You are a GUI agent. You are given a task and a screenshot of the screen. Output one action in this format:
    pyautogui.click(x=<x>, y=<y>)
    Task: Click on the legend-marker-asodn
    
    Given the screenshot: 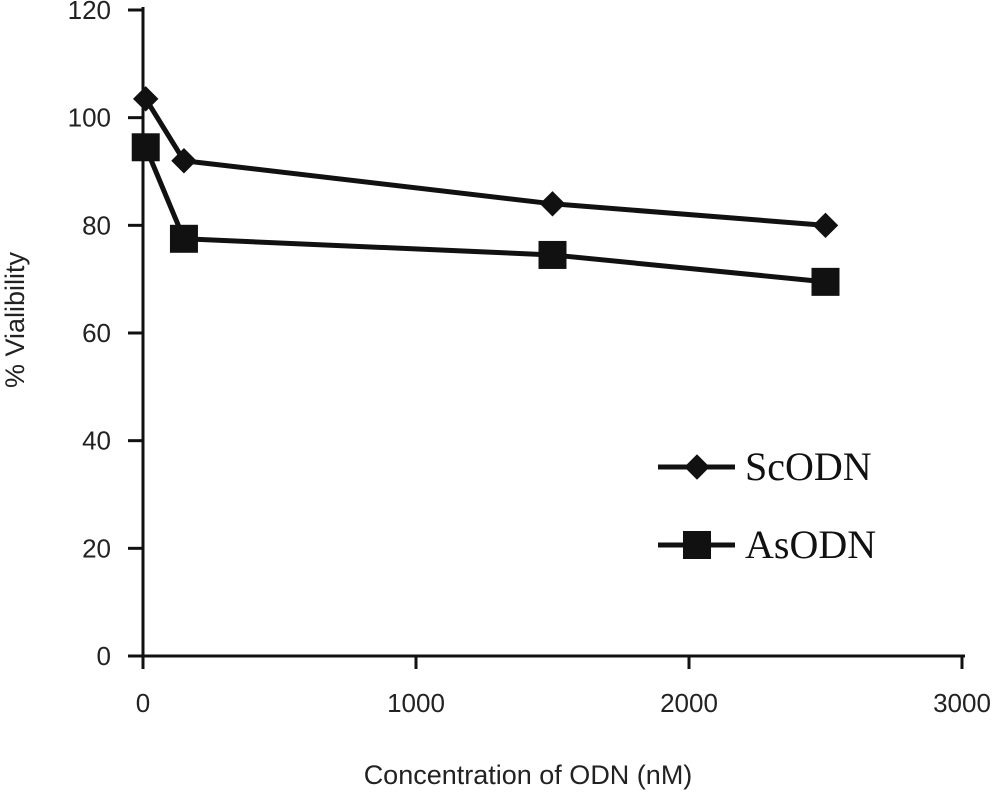 What is the action you would take?
    pyautogui.click(x=697, y=545)
    